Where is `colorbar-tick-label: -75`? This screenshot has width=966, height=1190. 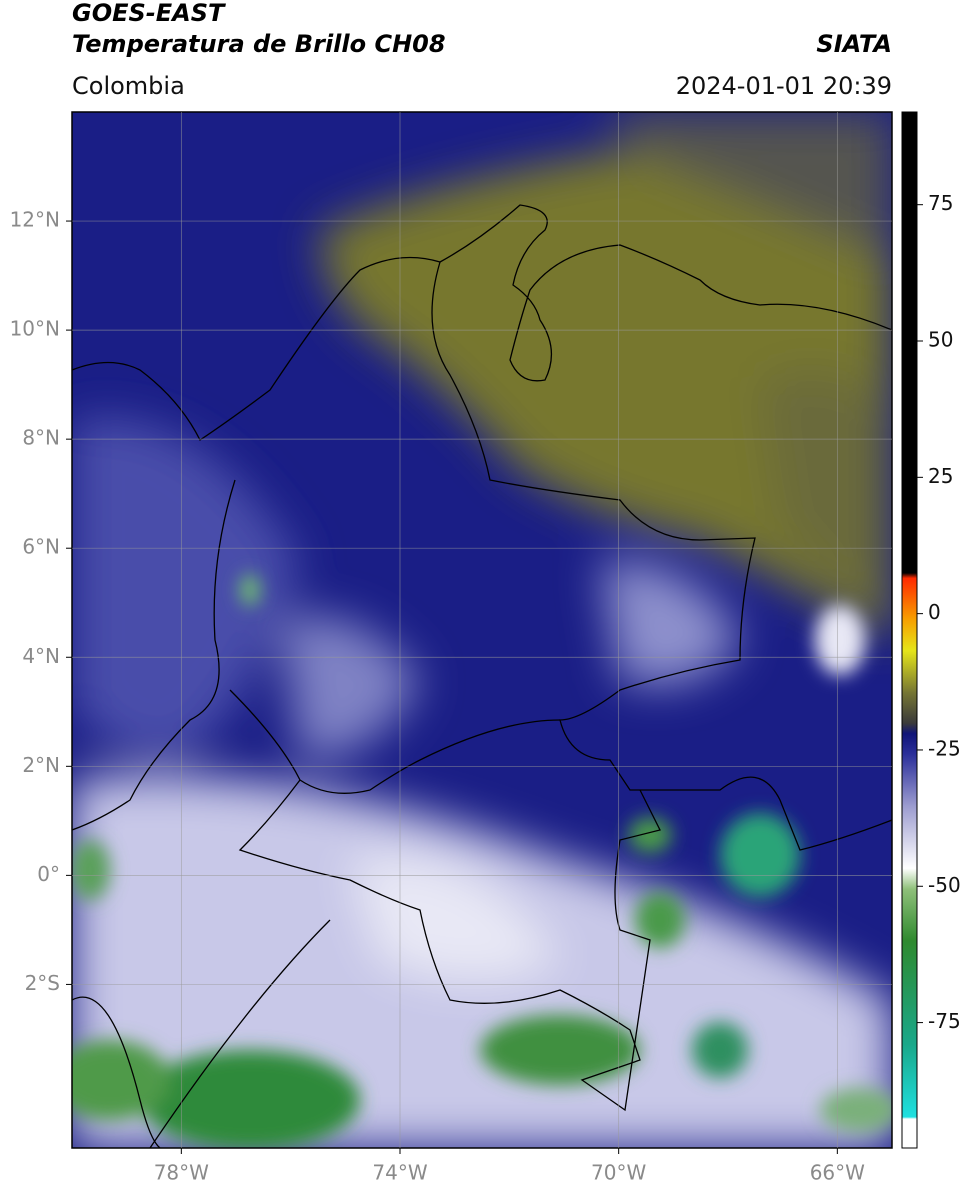 colorbar-tick-label: -75 is located at coordinates (944, 1021).